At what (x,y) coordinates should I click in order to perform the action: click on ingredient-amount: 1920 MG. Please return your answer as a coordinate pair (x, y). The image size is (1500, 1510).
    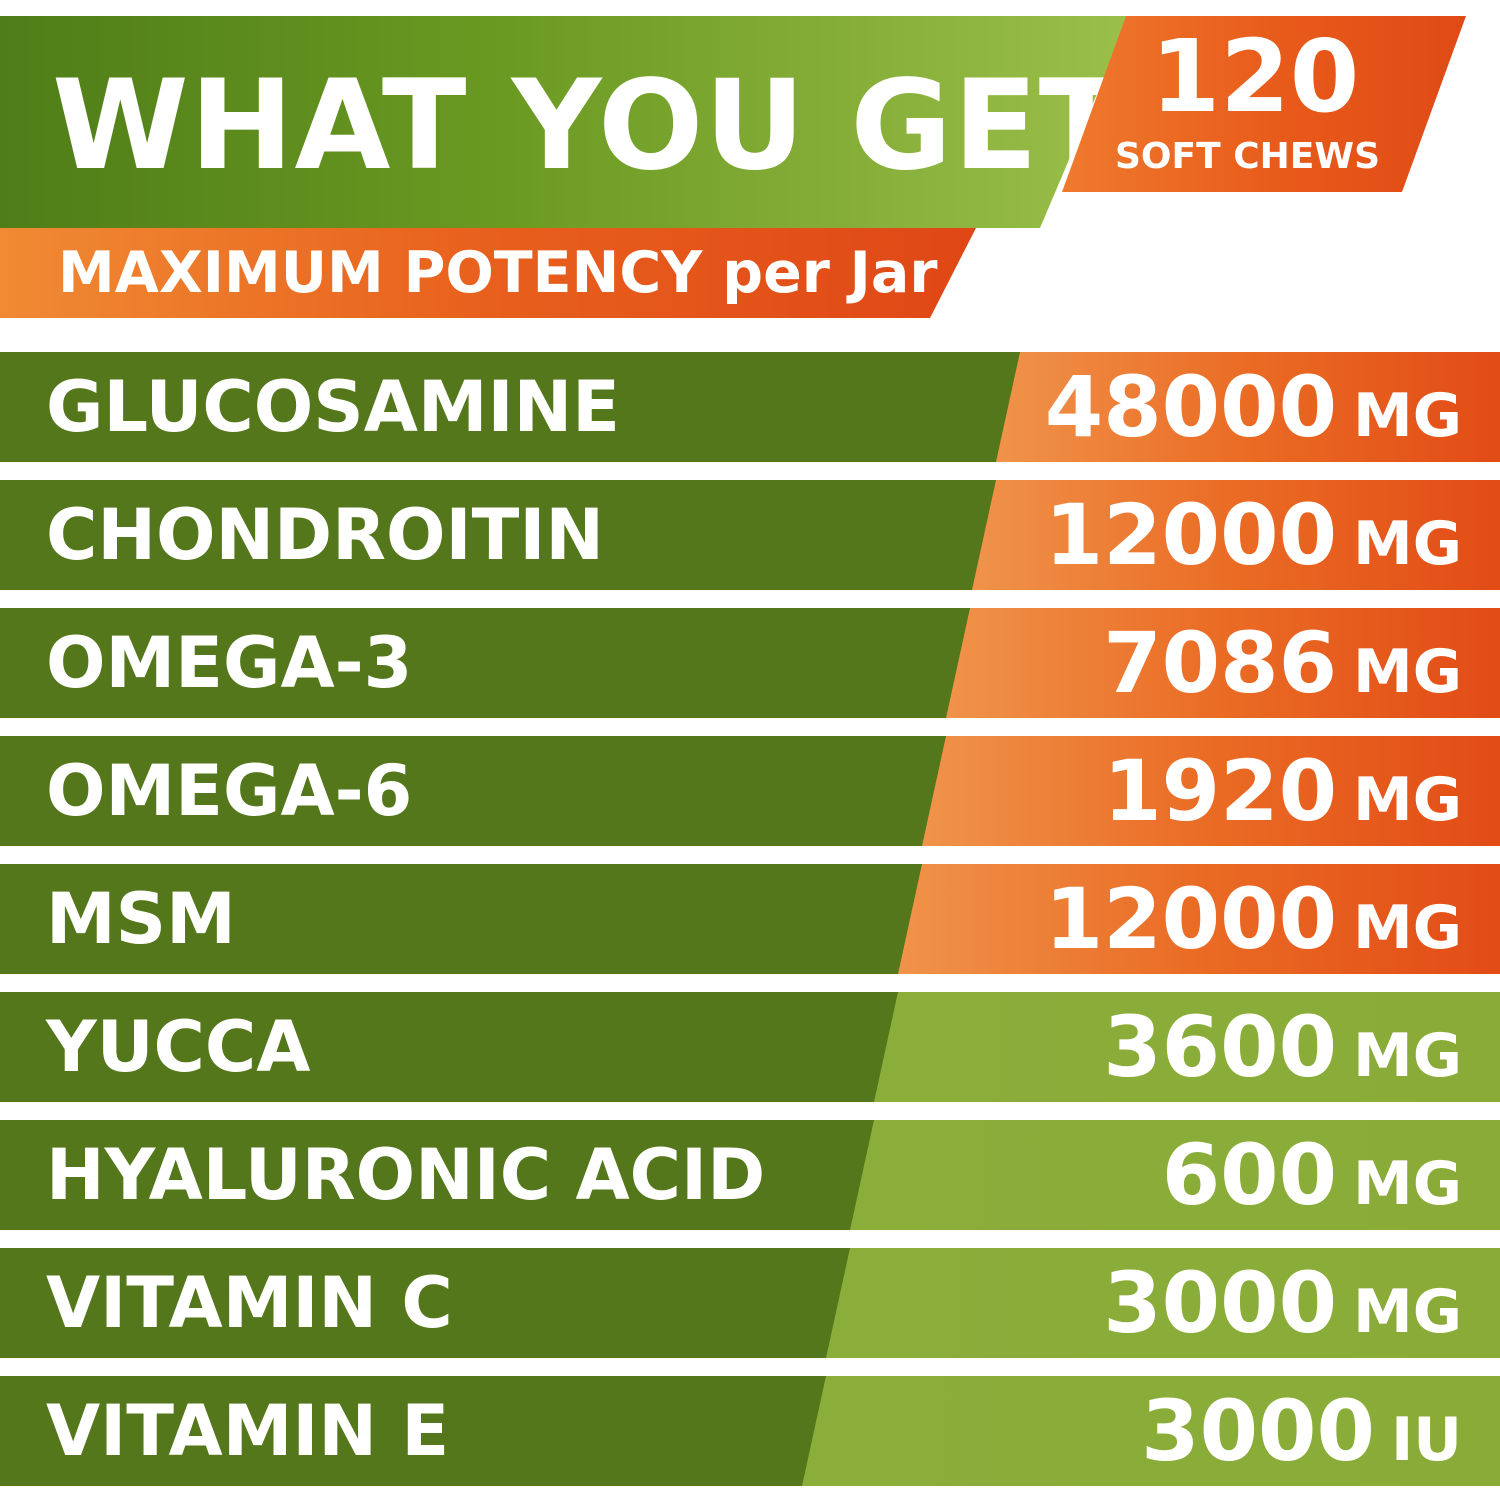
    Looking at the image, I should click on (1282, 791).